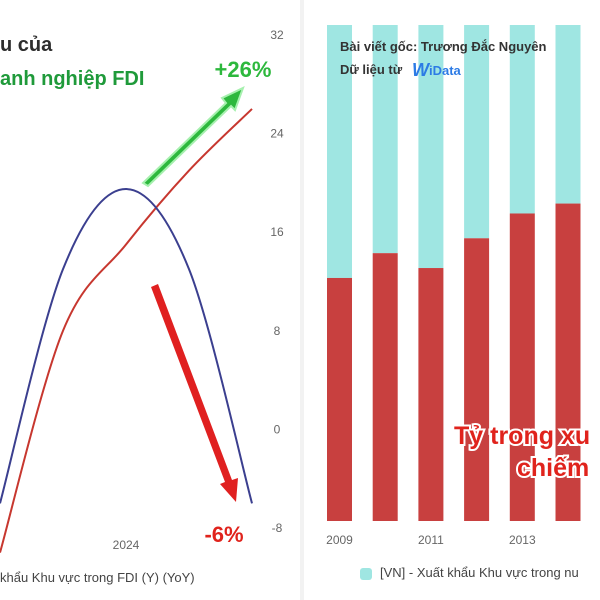 Image resolution: width=600 pixels, height=600 pixels. What do you see at coordinates (339, 540) in the screenshot?
I see `x-tick-label: 2009` at bounding box center [339, 540].